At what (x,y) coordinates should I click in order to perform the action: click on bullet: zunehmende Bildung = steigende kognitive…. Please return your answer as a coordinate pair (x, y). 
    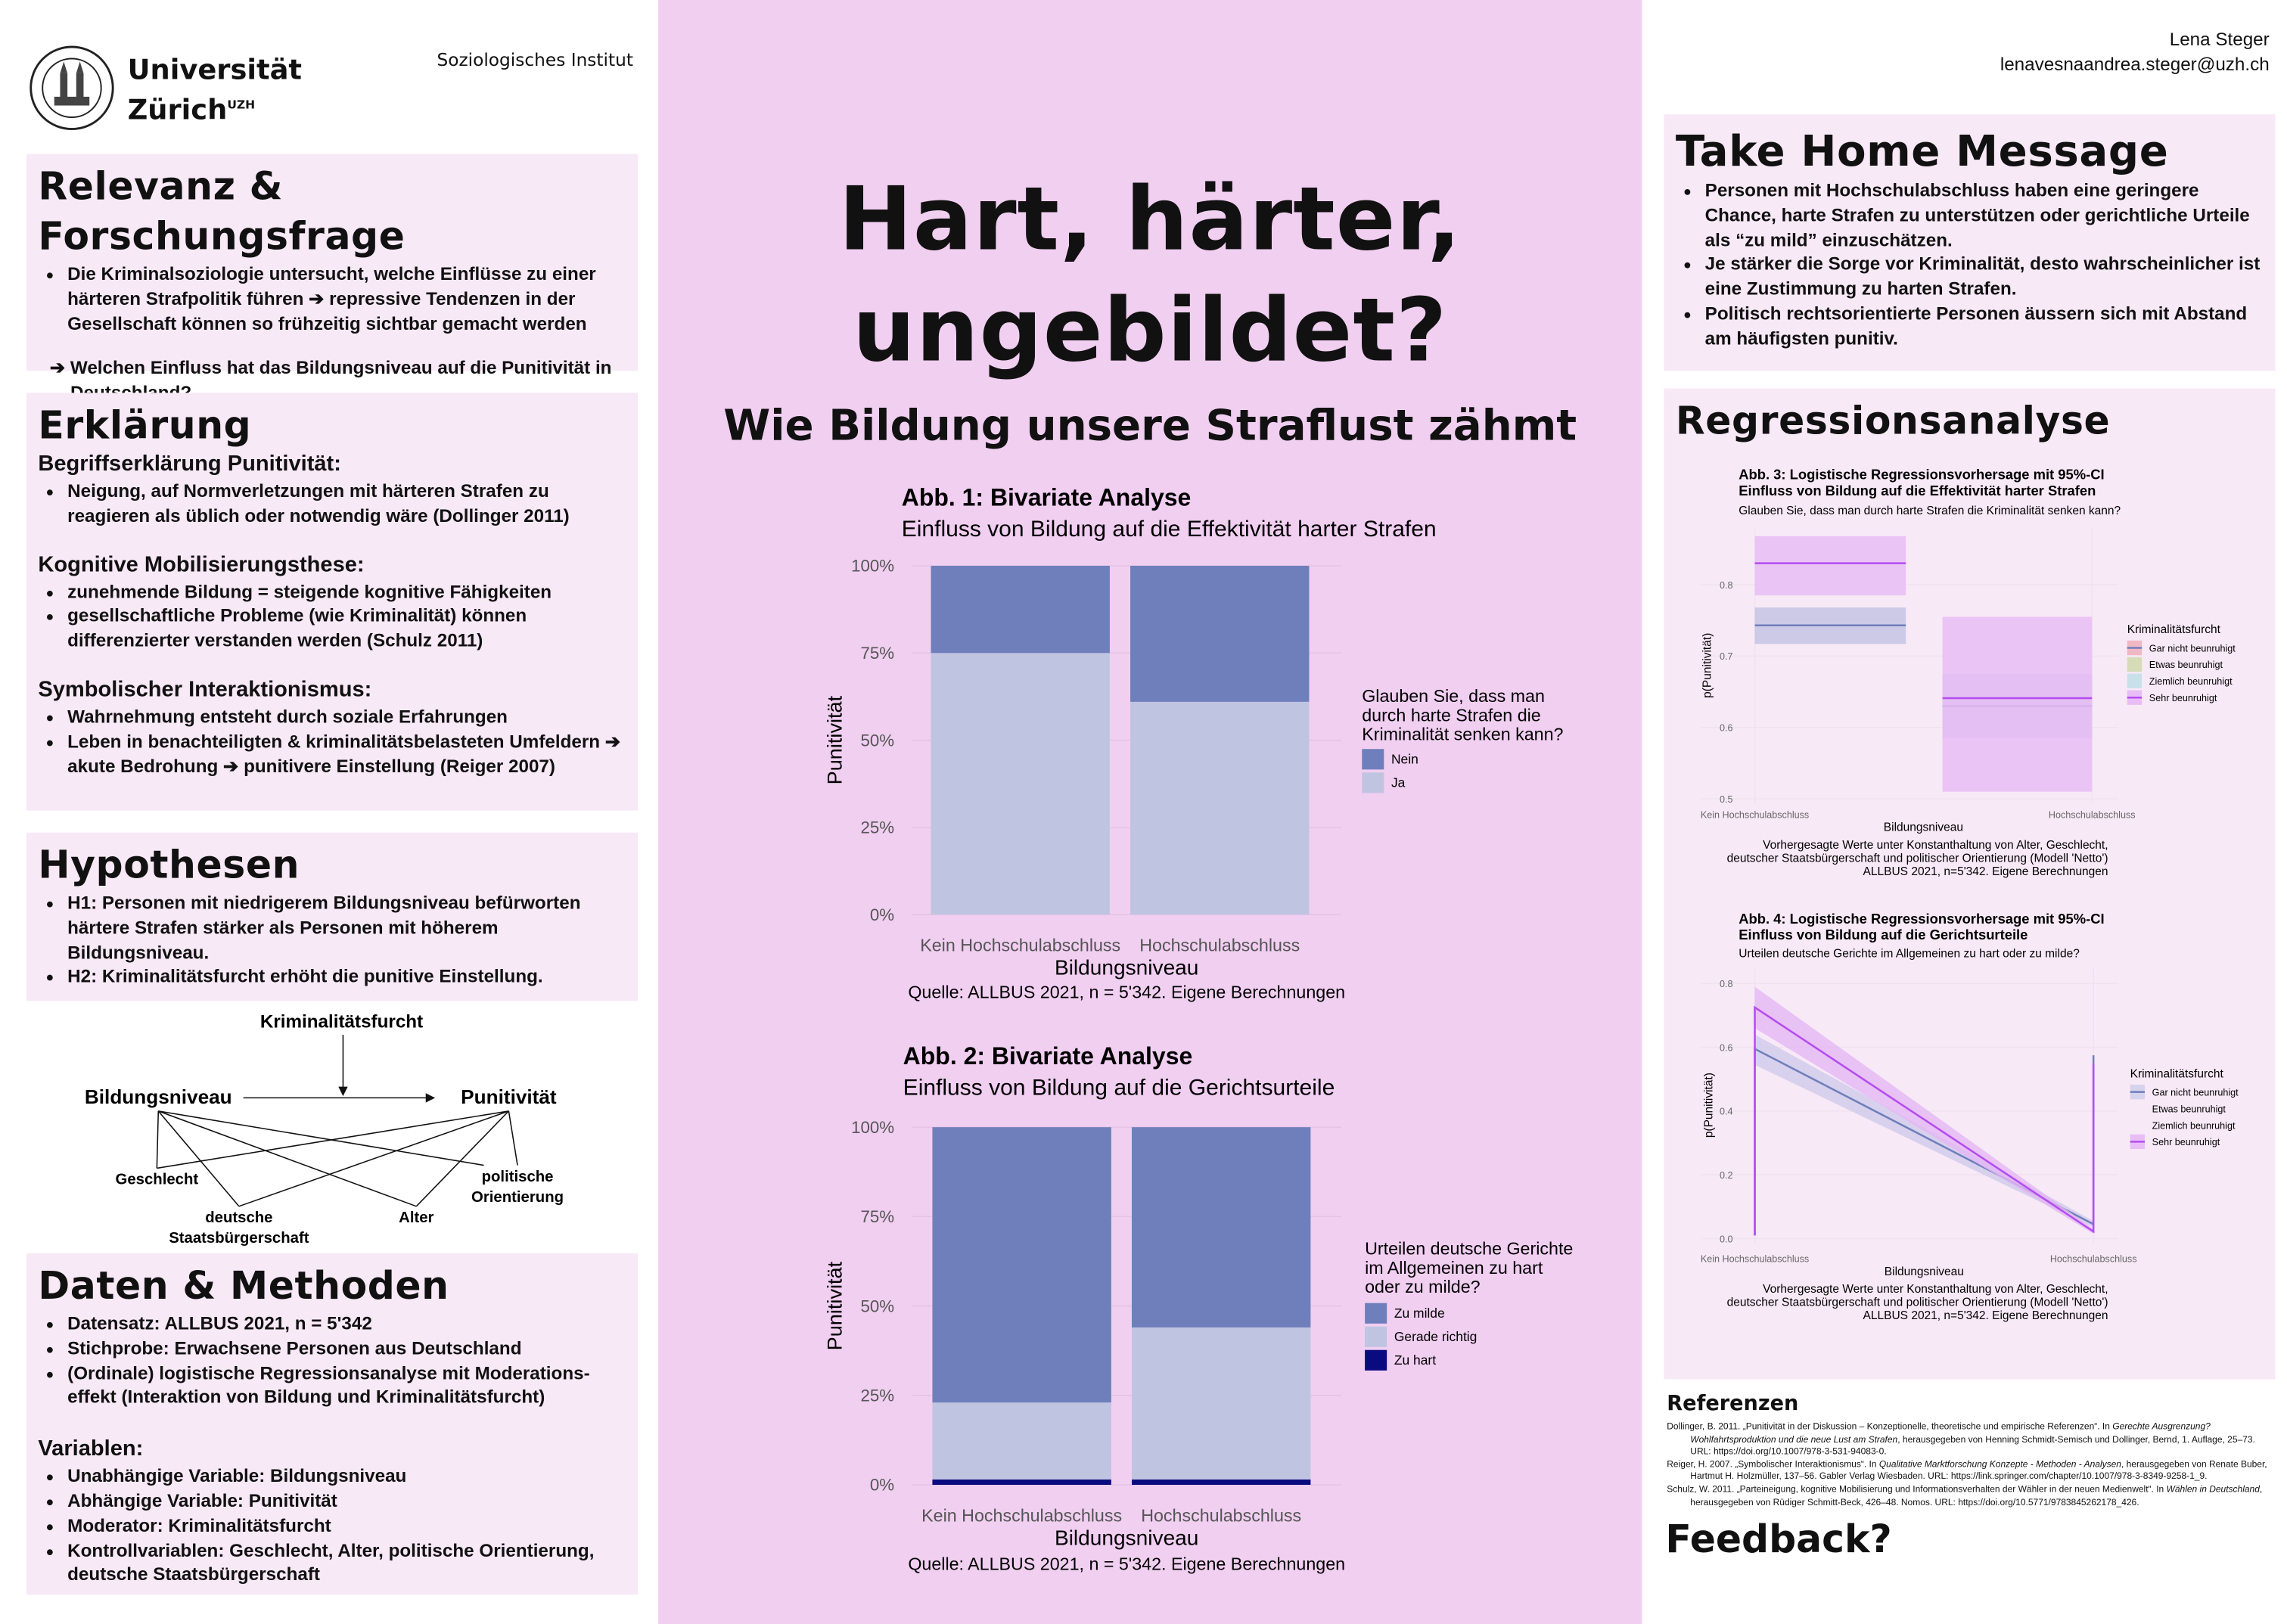
    Looking at the image, I should click on (346, 592).